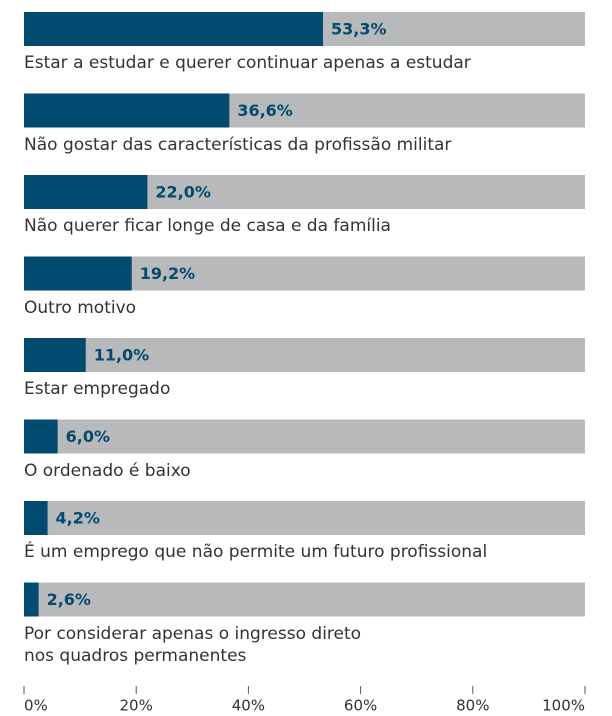 The image size is (612, 716). Describe the element at coordinates (97, 389) in the screenshot. I see `category-label: Estar empregado` at that location.